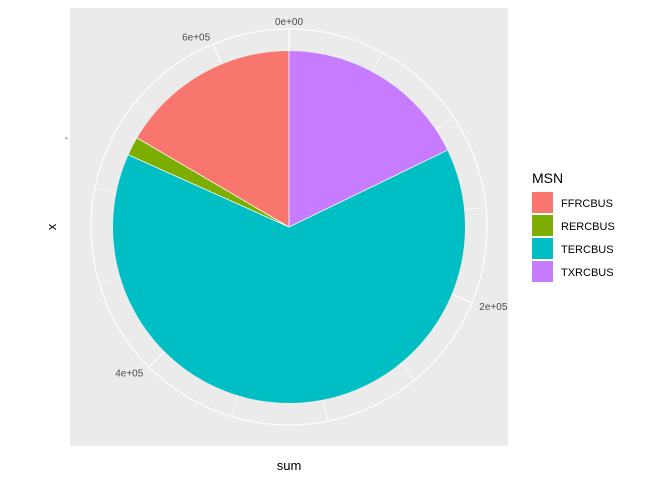 The image size is (672, 480). Describe the element at coordinates (289, 22) in the screenshot. I see `theta-tick-label: 0e+00` at that location.